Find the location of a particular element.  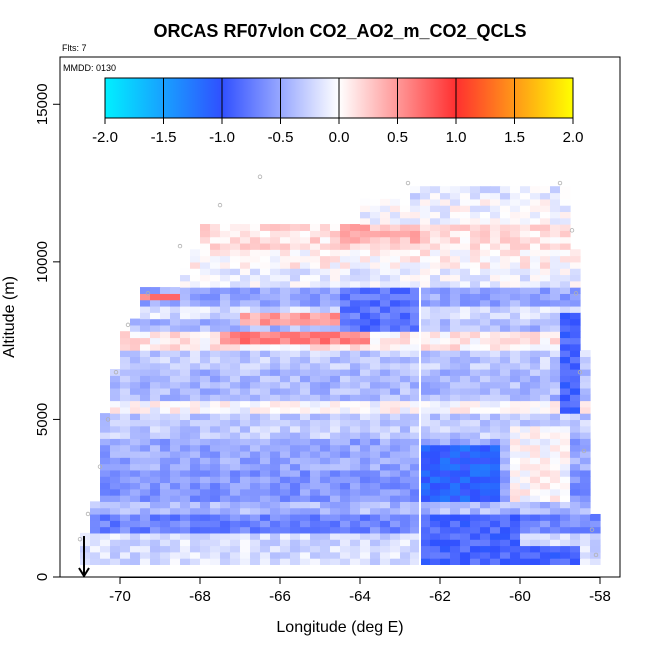

y-tick-label: 10000 is located at coordinates (42, 262).